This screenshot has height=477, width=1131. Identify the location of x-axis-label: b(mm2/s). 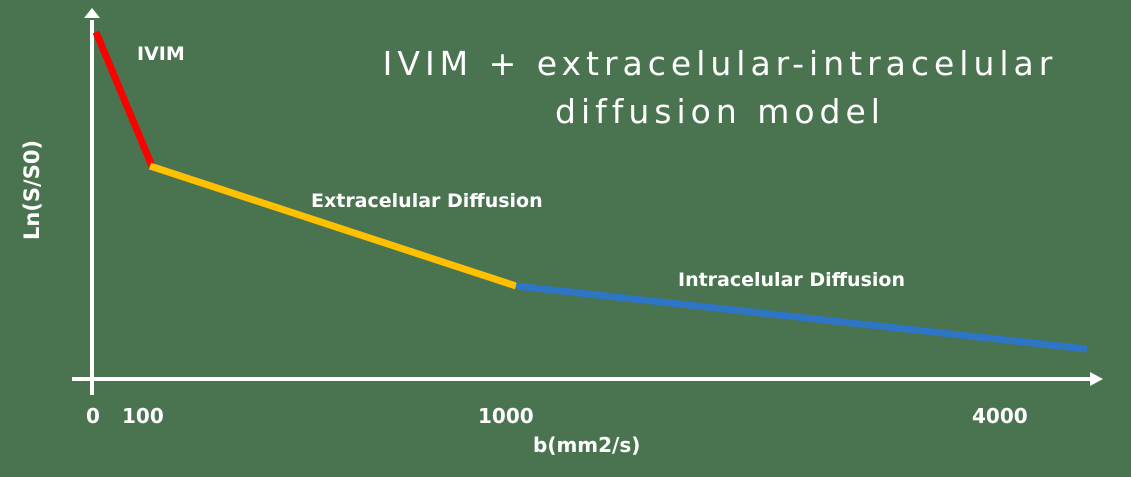
(587, 445).